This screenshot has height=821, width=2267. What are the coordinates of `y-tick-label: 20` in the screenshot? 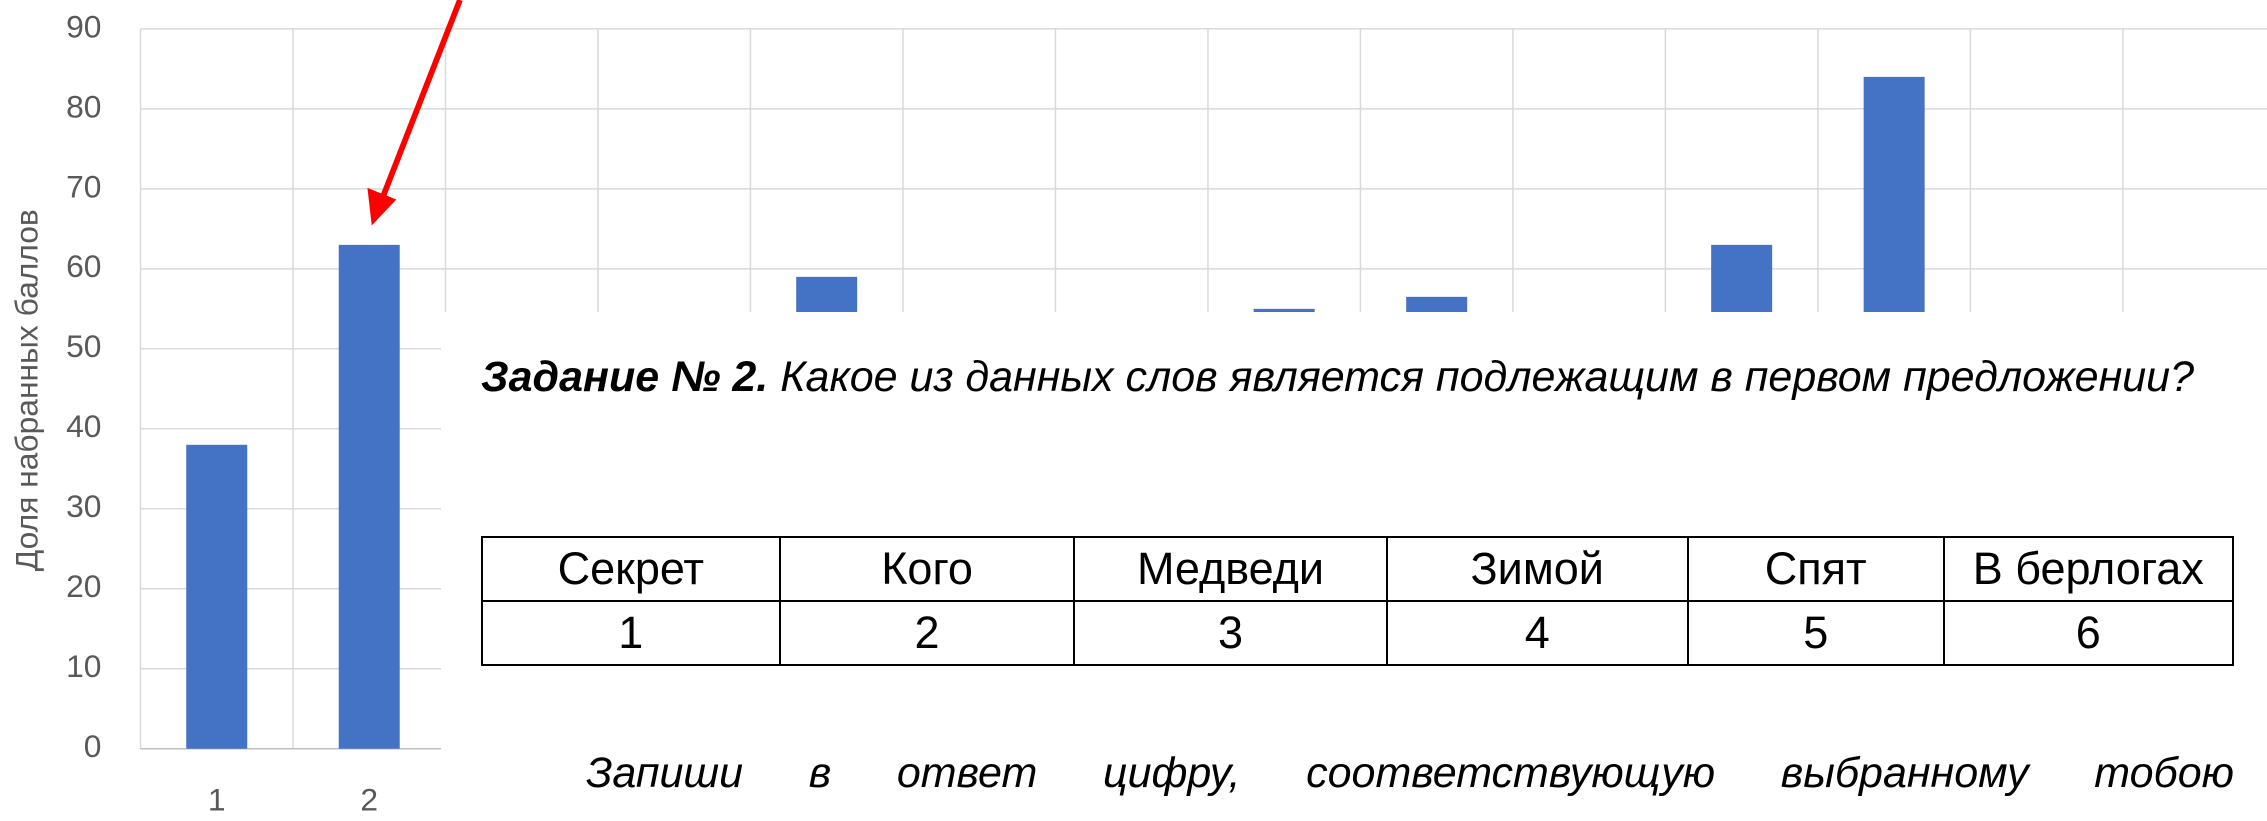 It's located at (83, 586).